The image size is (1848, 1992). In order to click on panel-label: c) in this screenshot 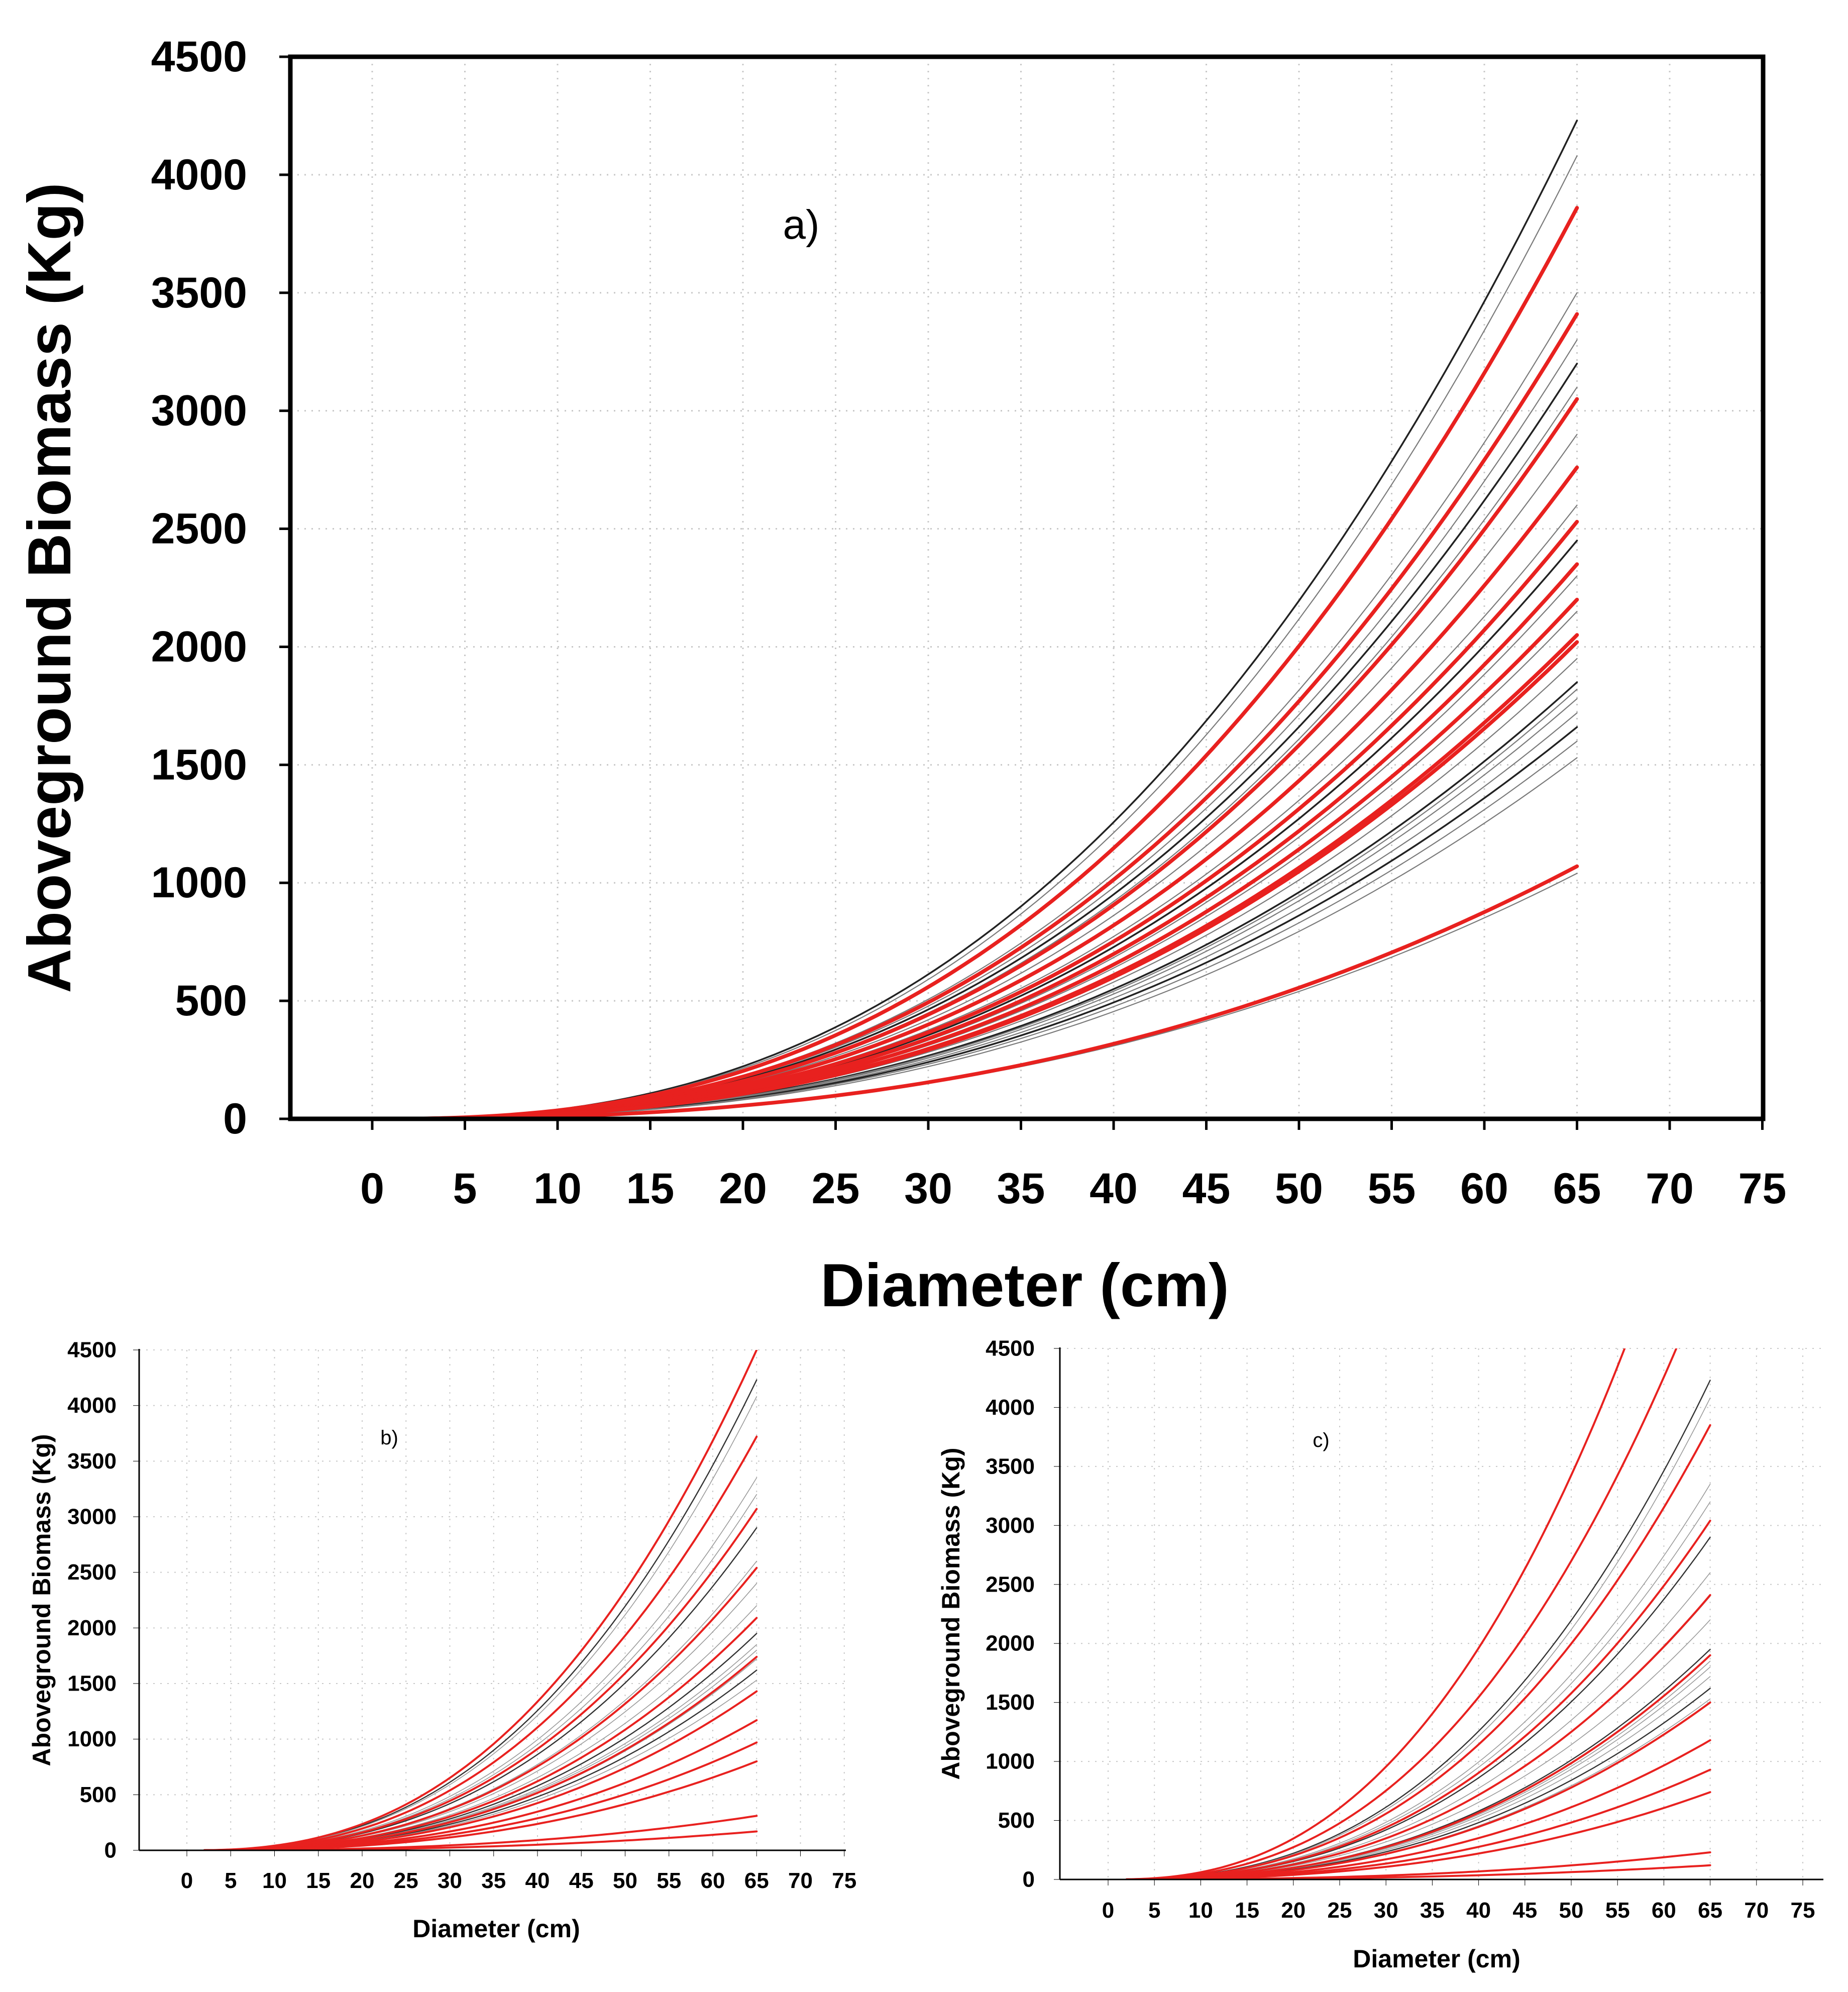, I will do `click(1321, 1440)`.